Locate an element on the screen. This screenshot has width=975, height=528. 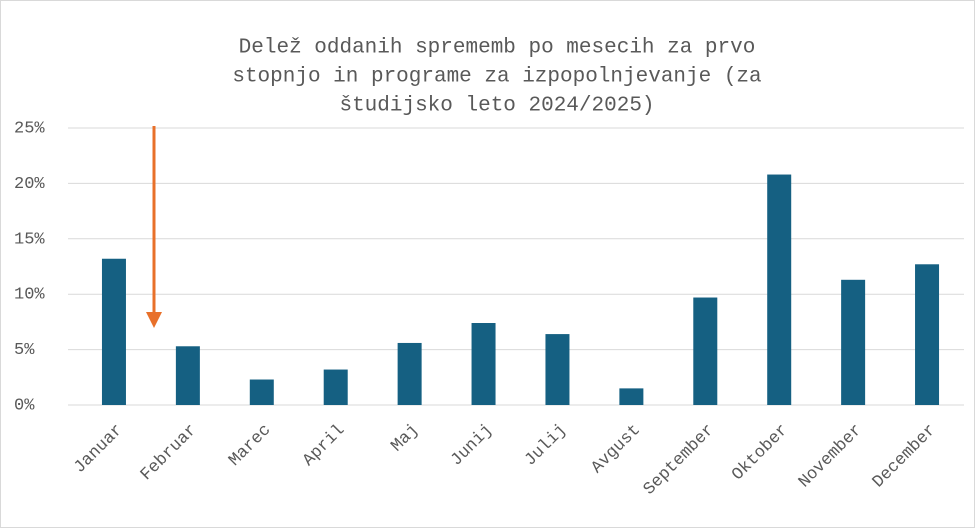
y-tick-label: 10% is located at coordinates (29, 295).